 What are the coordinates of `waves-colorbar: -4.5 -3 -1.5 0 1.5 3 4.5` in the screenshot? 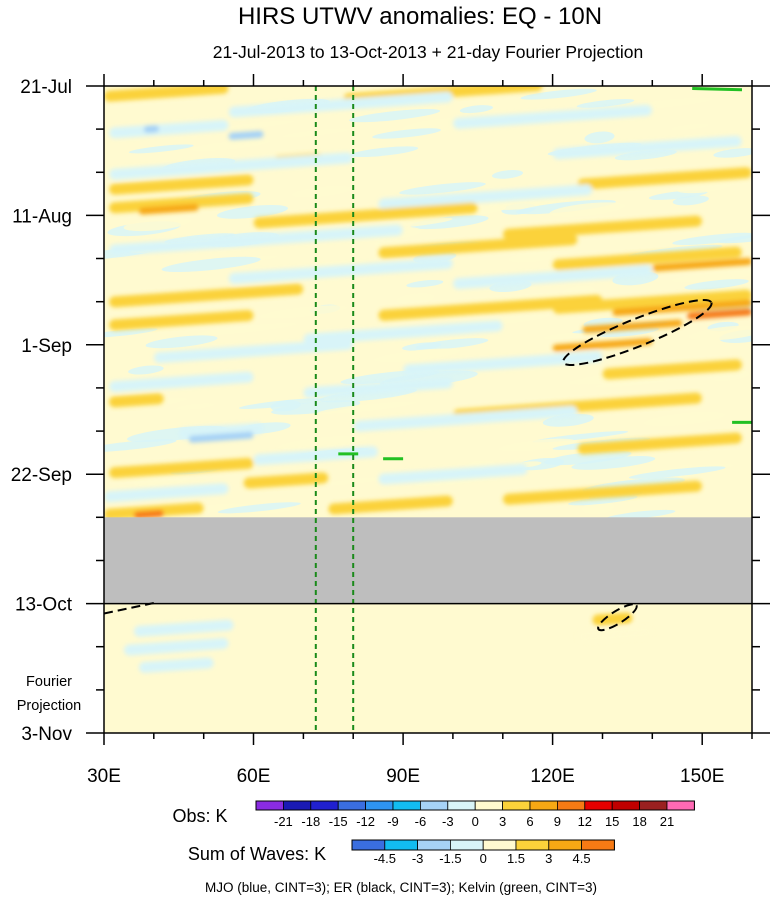 It's located at (483, 852).